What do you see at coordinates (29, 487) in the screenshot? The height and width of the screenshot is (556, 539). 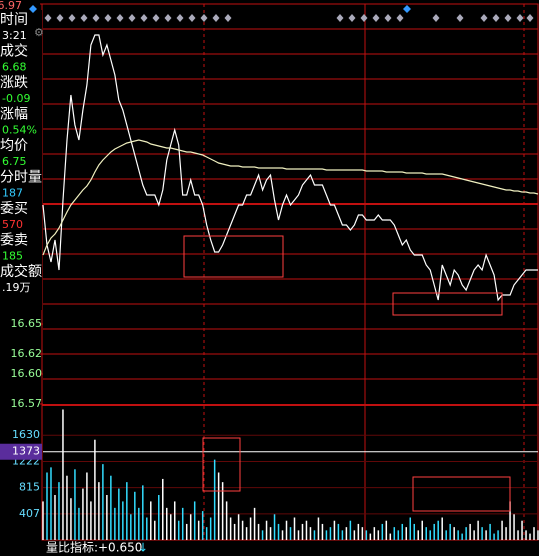 I see `y-tick-label: 815` at bounding box center [29, 487].